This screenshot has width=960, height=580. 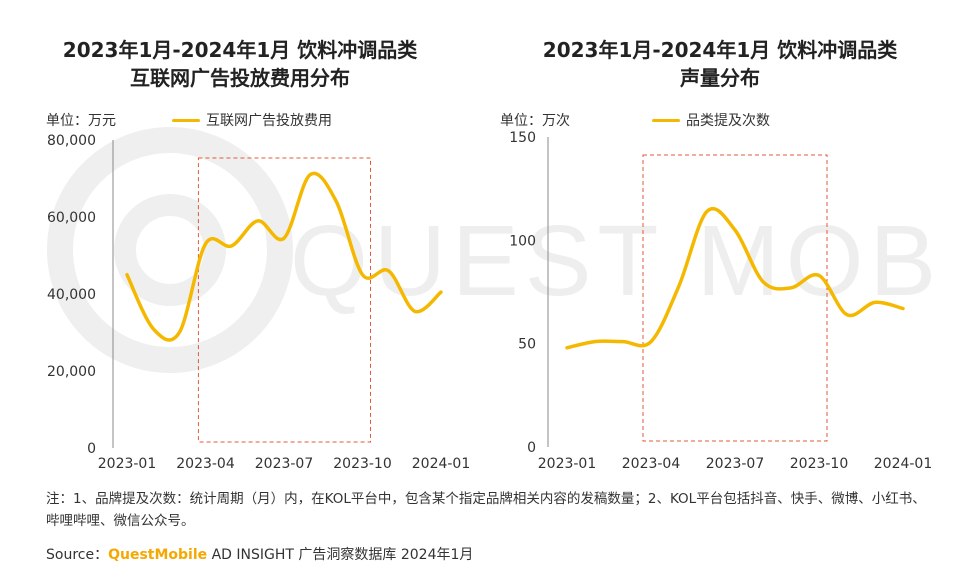 I want to click on source-label: Source：, so click(x=77, y=555).